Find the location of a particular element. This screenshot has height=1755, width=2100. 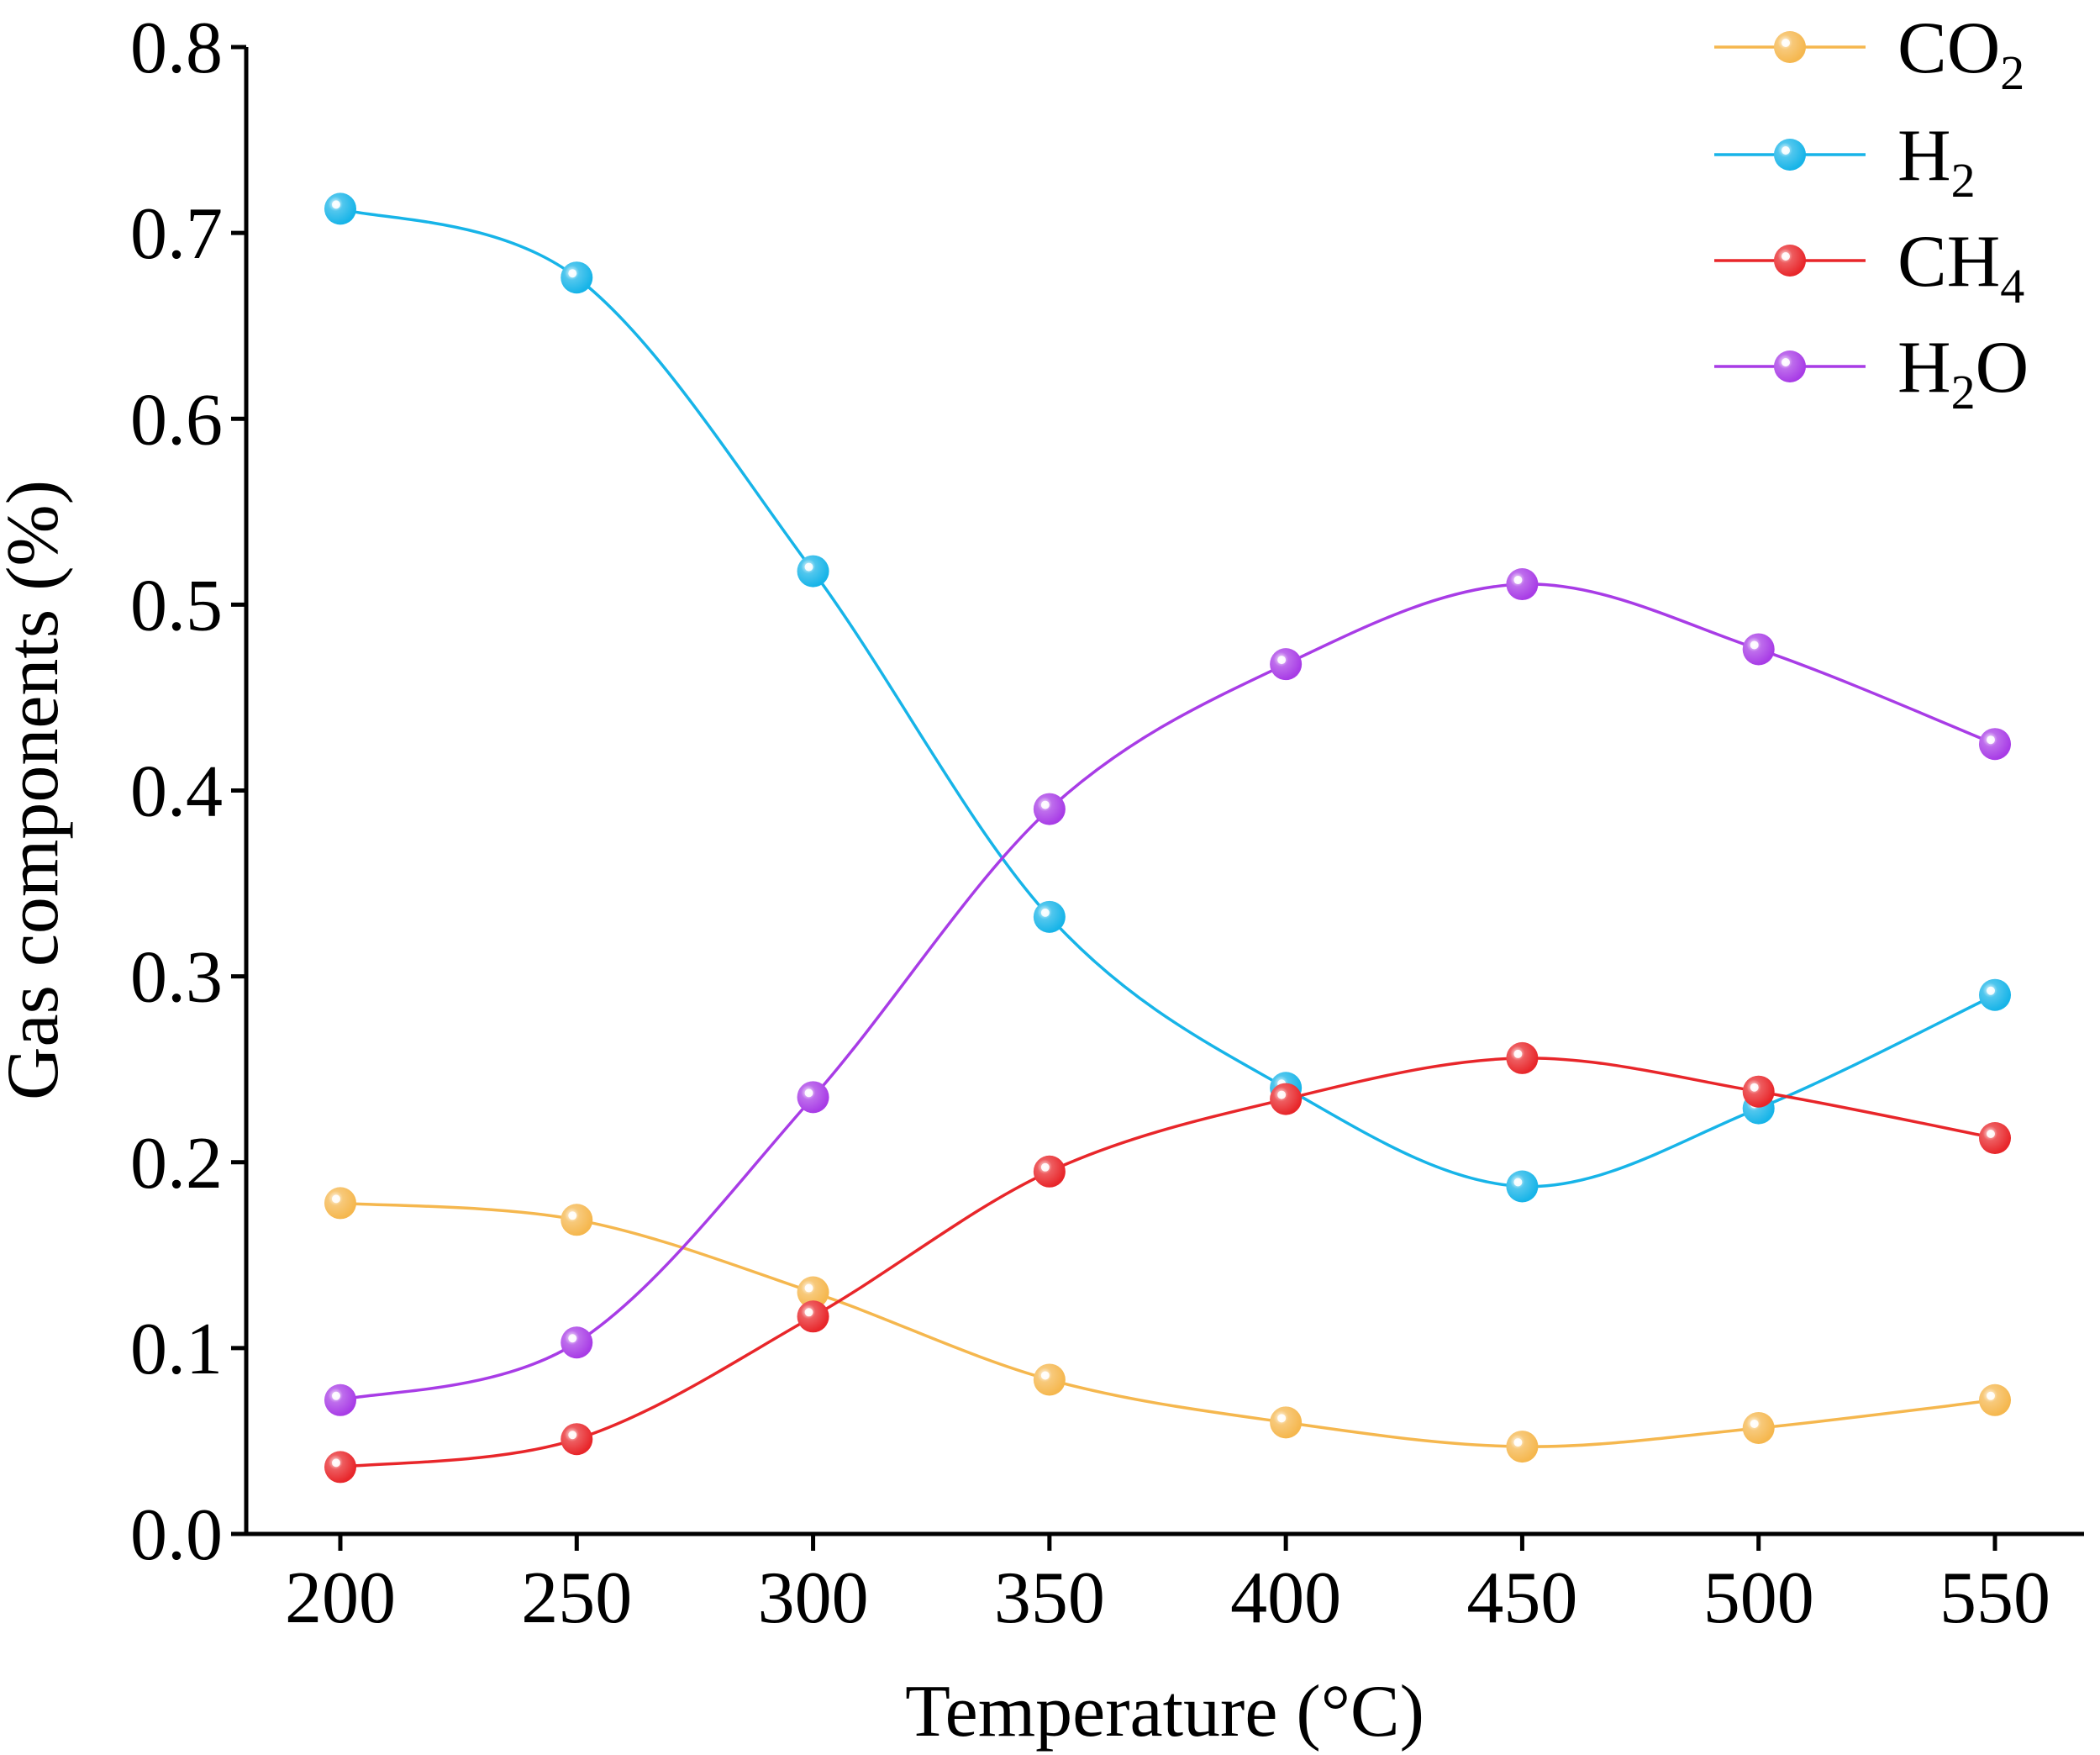

y-axis-title: Gas components (%) is located at coordinates (37, 790).